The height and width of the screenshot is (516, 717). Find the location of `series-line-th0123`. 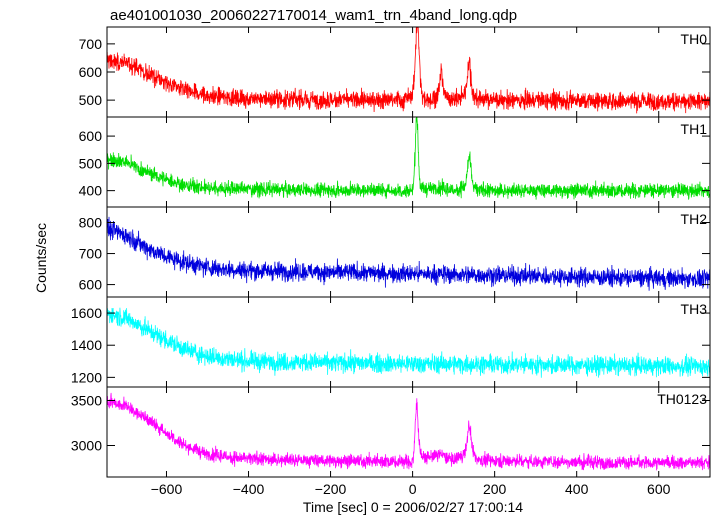

series-line-th0123 is located at coordinates (408, 431).